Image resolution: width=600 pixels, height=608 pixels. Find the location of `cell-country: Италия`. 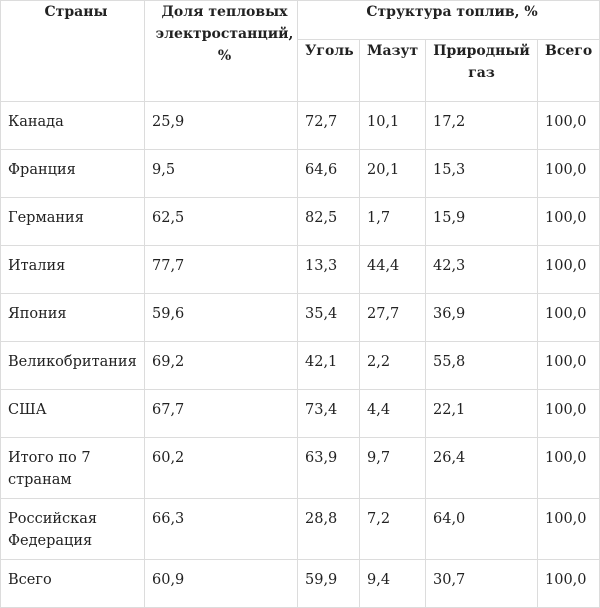

cell-country: Италия is located at coordinates (72, 269).